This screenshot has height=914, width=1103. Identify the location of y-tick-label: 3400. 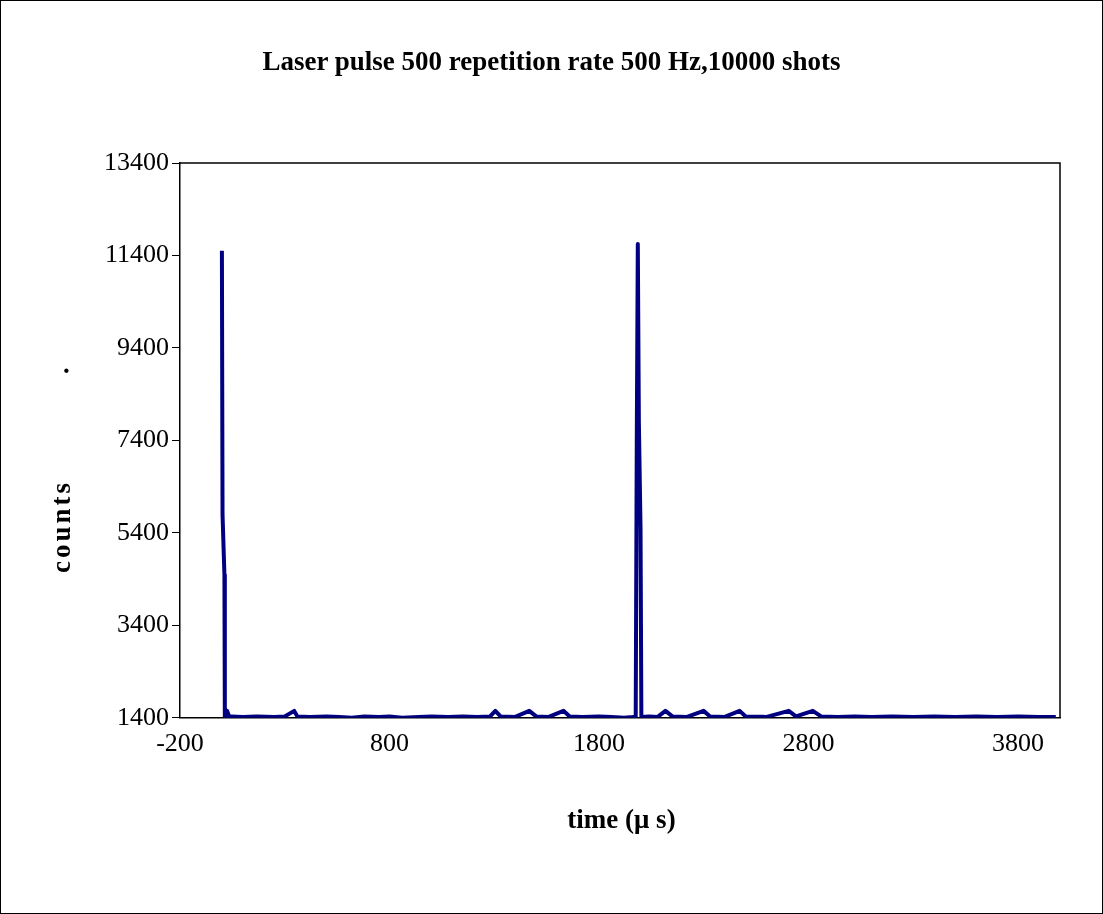
(143, 624).